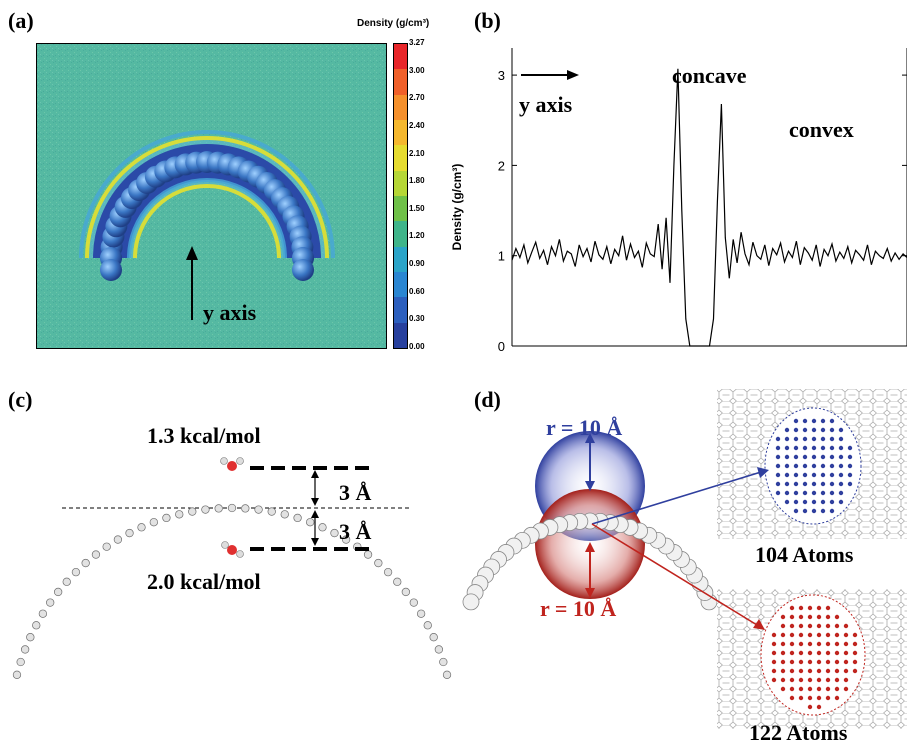  I want to click on y-tick-label: 0, so click(501, 346).